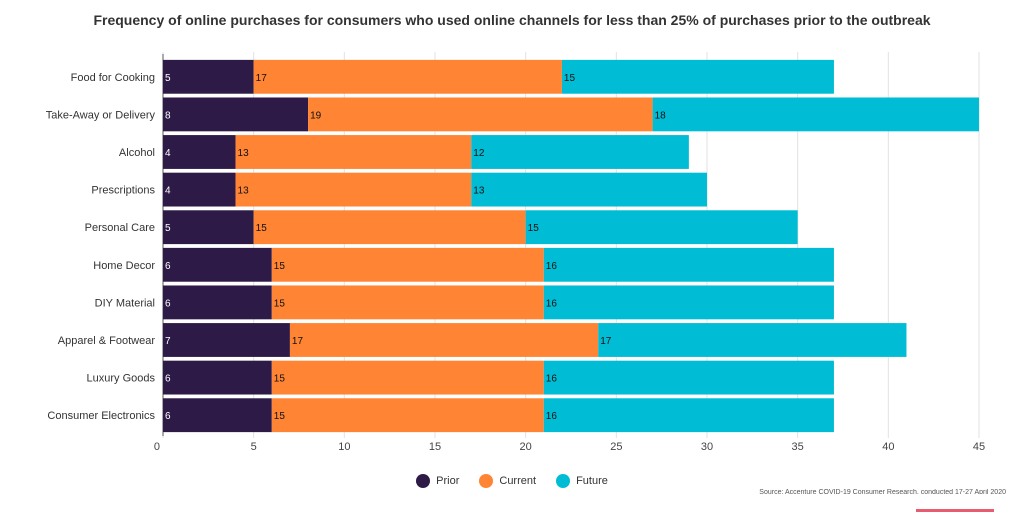 This screenshot has width=1024, height=512. Describe the element at coordinates (101, 416) in the screenshot. I see `category-label: Consumer Electronics` at that location.